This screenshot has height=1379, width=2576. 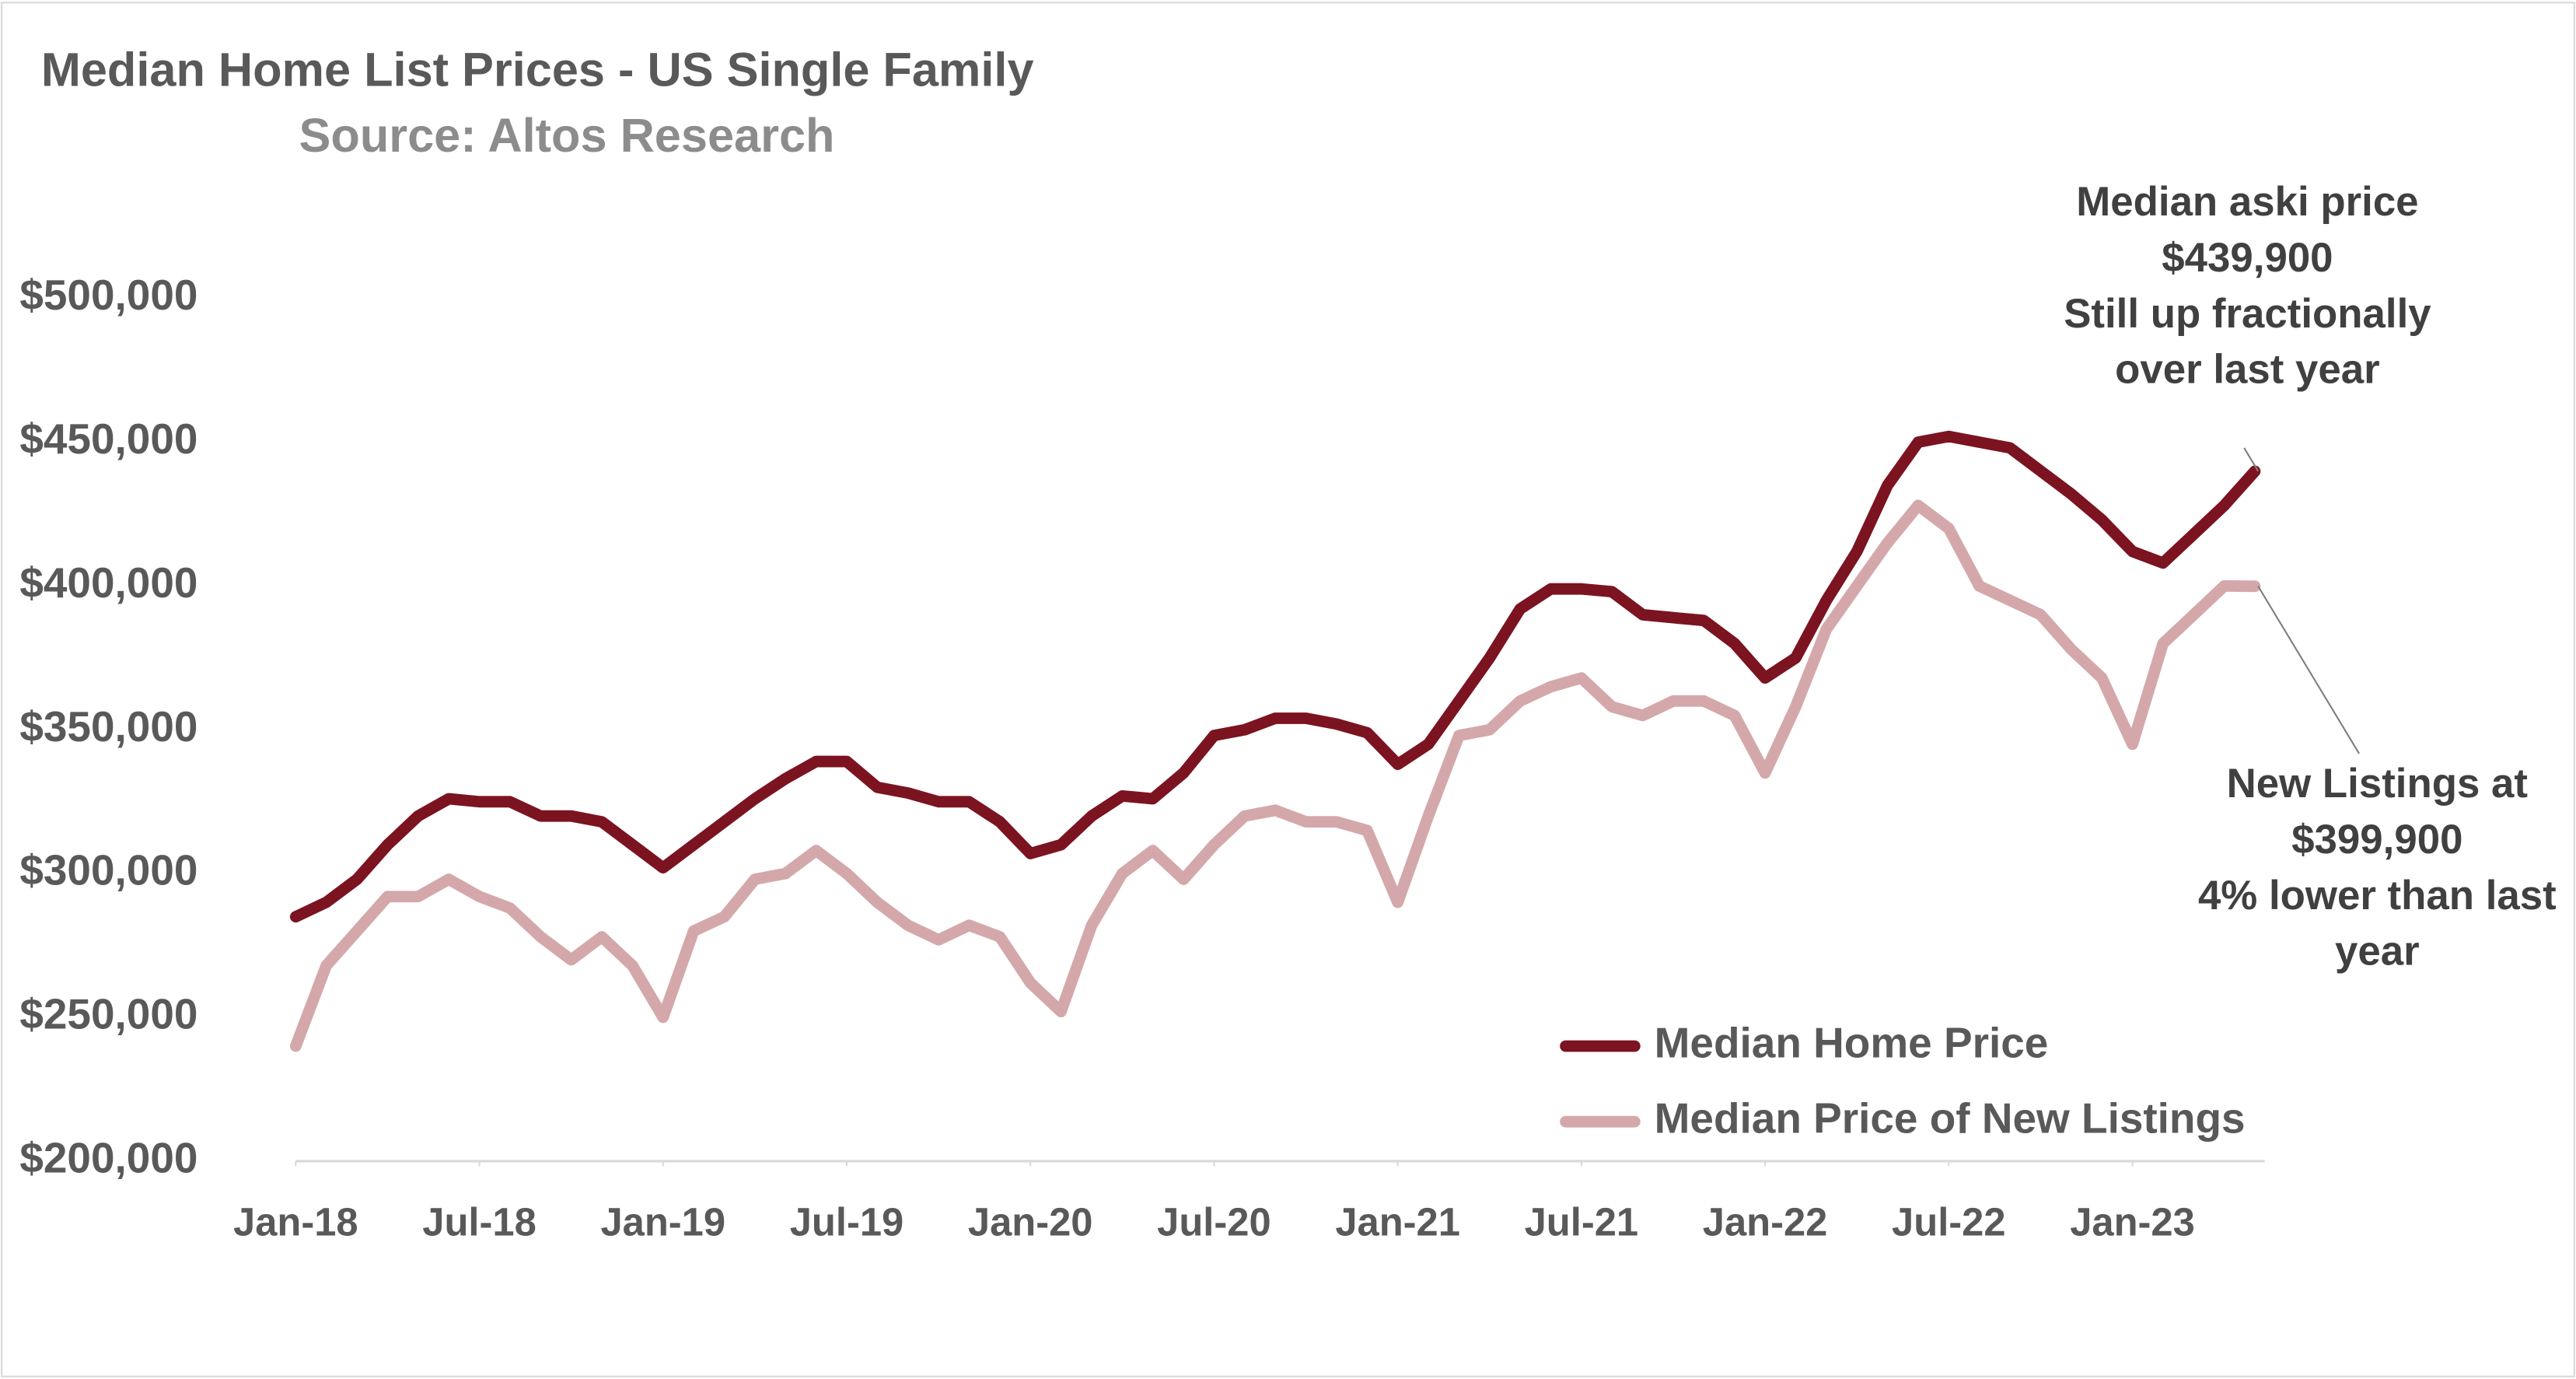 I want to click on legend-label: Median Price of New Listings, so click(x=1950, y=1118).